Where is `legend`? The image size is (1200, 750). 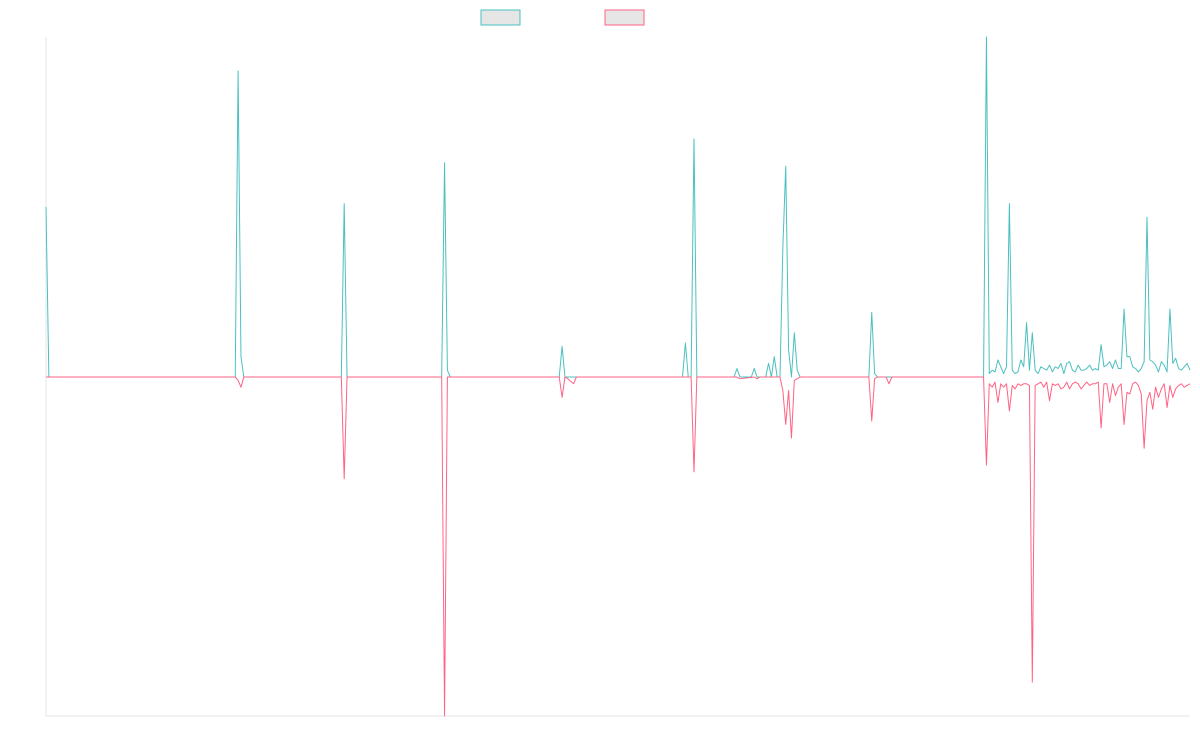
legend is located at coordinates (562, 17).